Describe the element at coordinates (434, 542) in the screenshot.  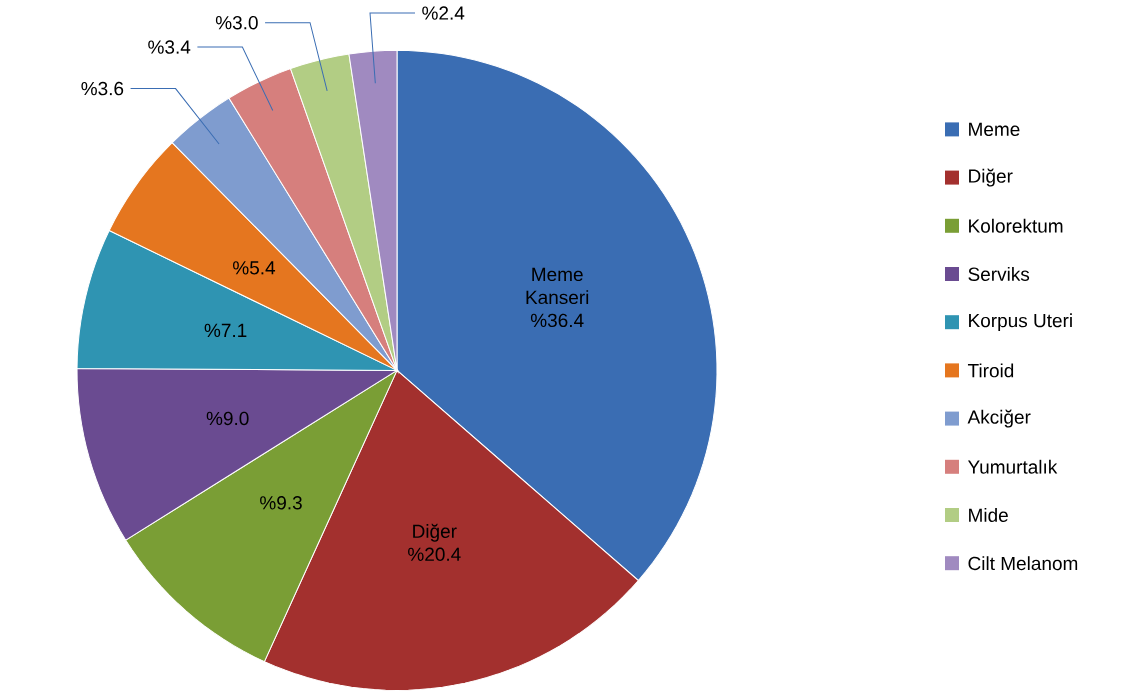
I see `data-label: Diğer %20.4` at that location.